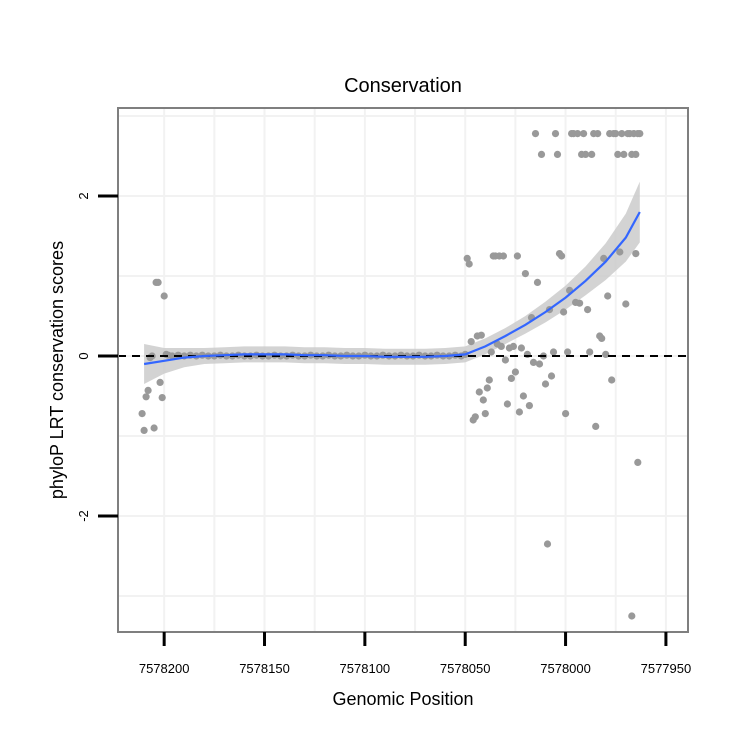  Describe the element at coordinates (666, 668) in the screenshot. I see `x-tick-label: 7577950` at that location.